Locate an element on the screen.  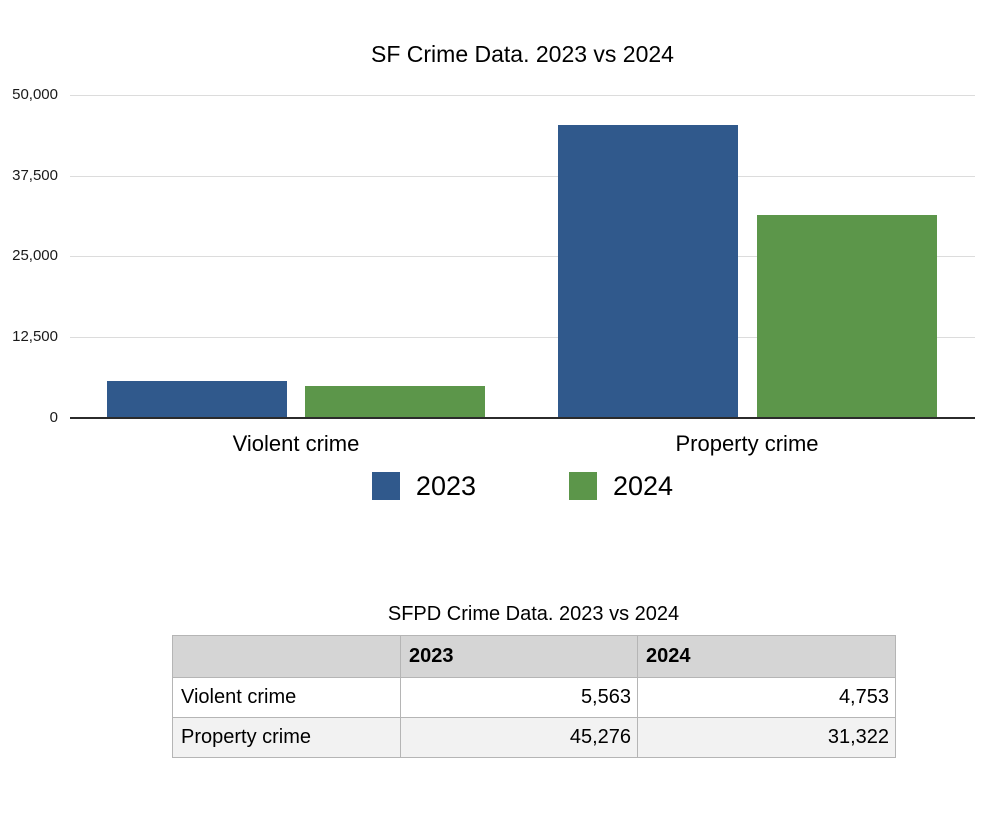
y-axis-tick-label-25000: 25,000 is located at coordinates (35, 255).